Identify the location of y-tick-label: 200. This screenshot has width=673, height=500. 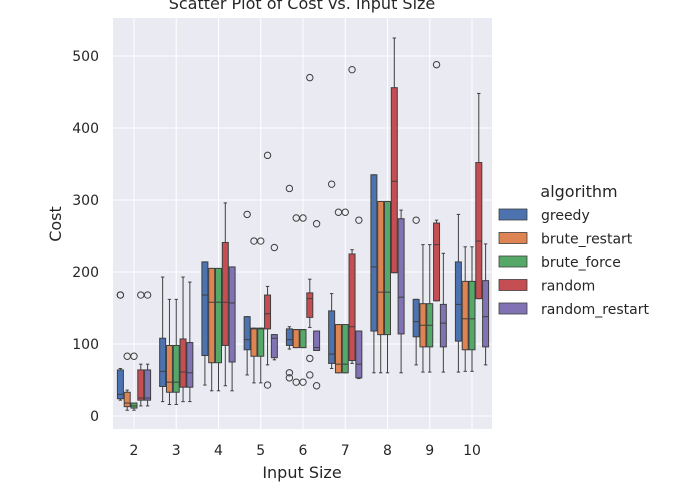
(85, 273).